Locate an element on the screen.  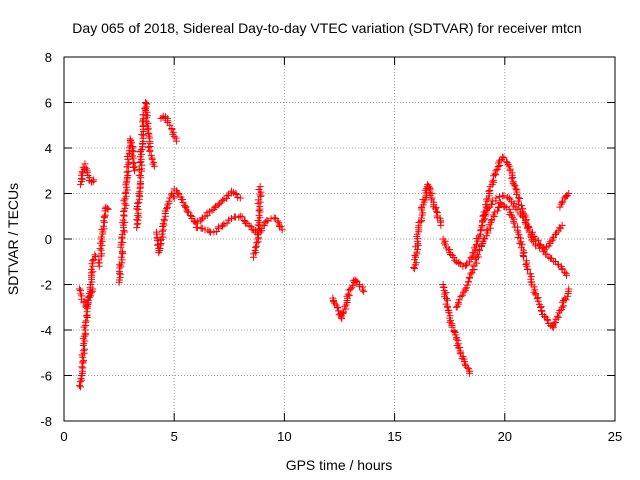
y-tick-label: -8 is located at coordinates (46, 421).